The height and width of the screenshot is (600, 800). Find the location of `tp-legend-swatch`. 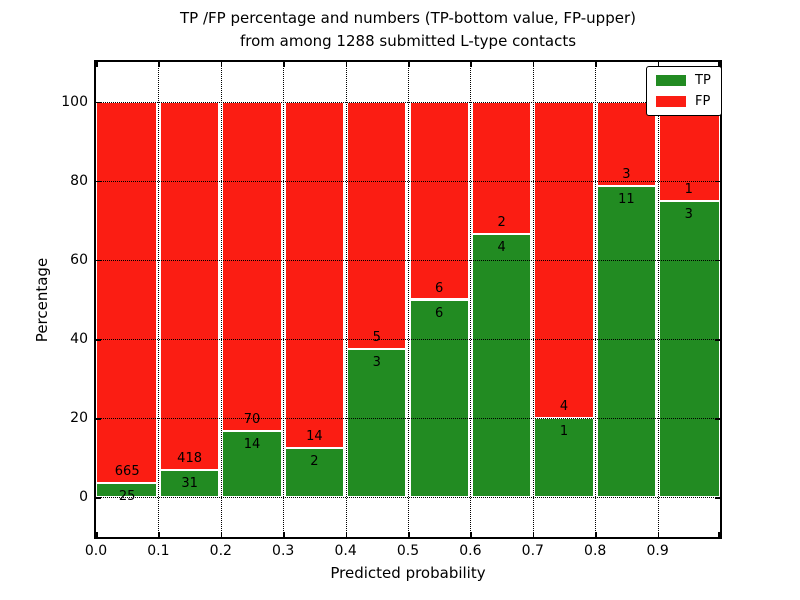

tp-legend-swatch is located at coordinates (671, 80).